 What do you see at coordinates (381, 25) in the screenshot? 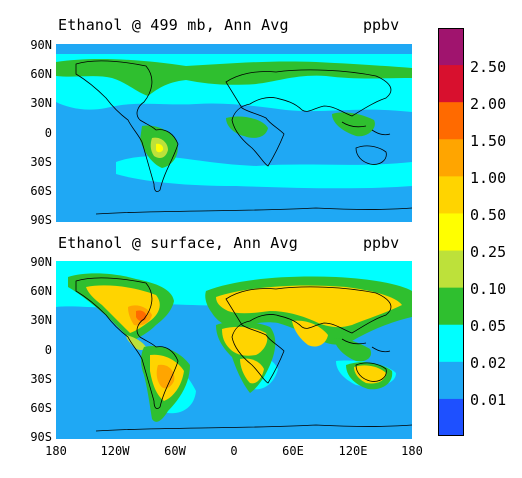
I see `top-panel-unit: ppbv` at bounding box center [381, 25].